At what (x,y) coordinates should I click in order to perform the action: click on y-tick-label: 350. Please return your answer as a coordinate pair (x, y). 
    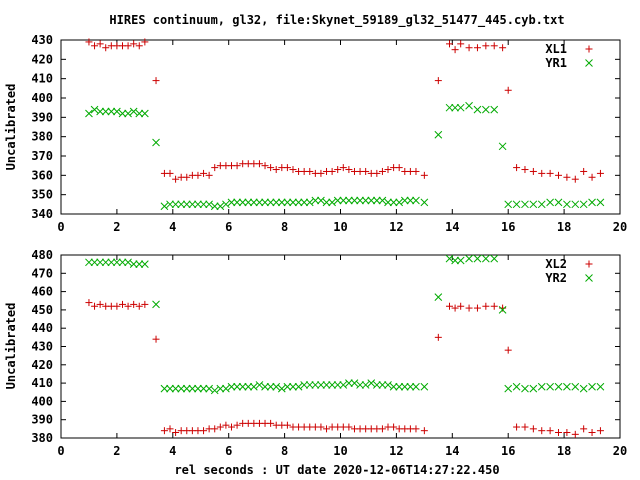
    Looking at the image, I should click on (42, 195).